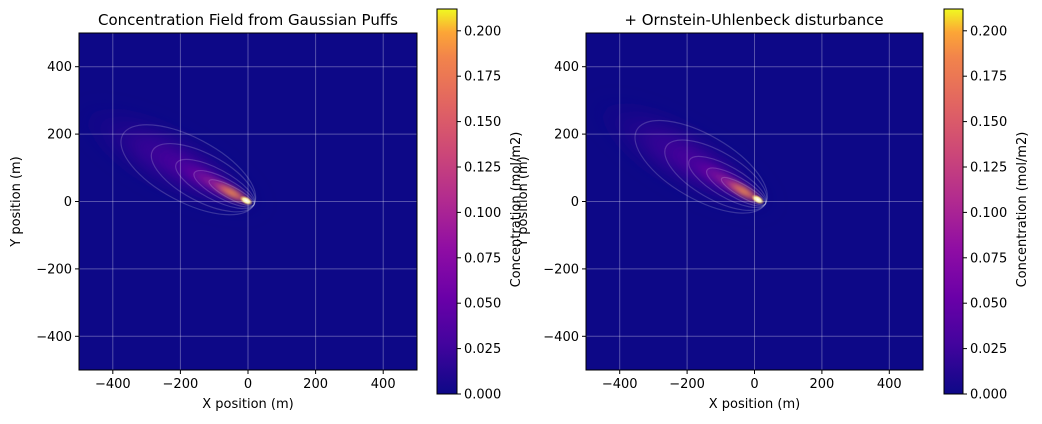 The width and height of the screenshot is (1042, 424). What do you see at coordinates (753, 20) in the screenshot?
I see `chart-title: + Ornstein-Uhlenbeck disturbance` at bounding box center [753, 20].